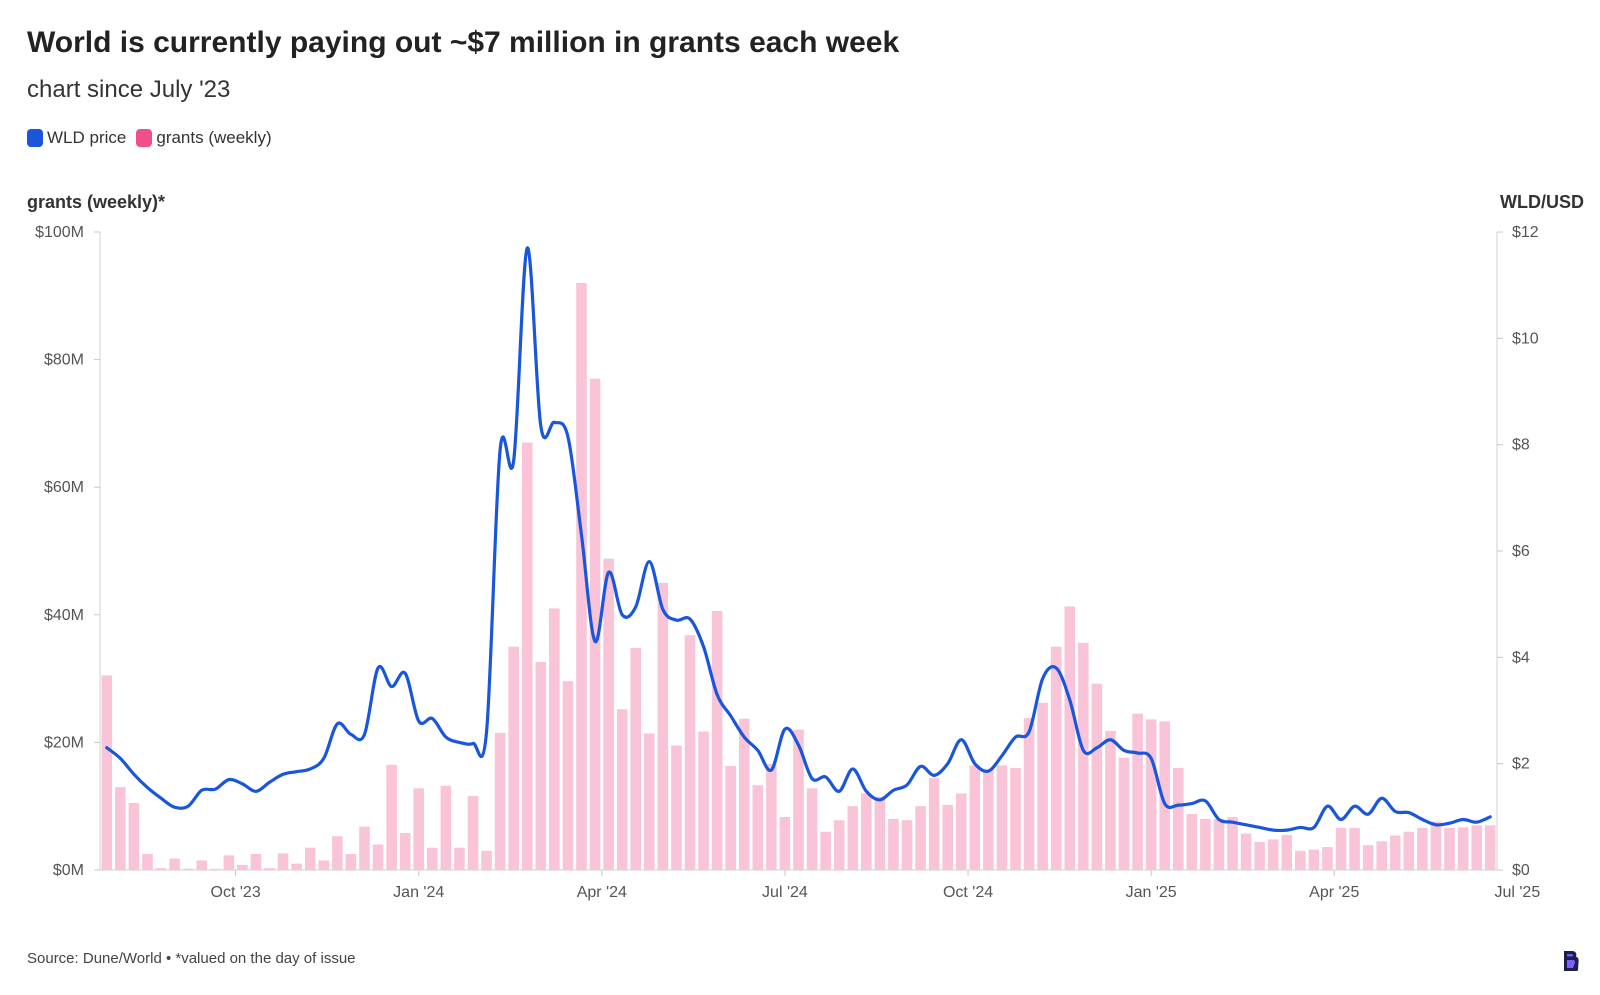 This screenshot has width=1600, height=995. I want to click on left-tick-label: $40M, so click(64, 615).